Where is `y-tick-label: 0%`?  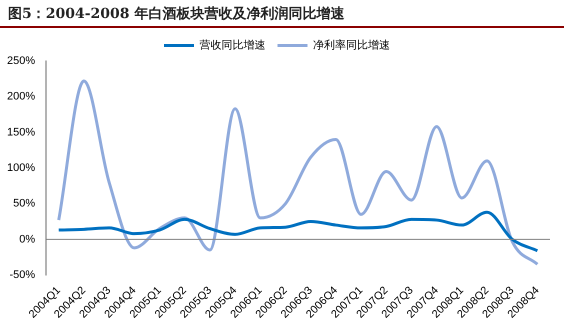
y-tick-label: 0% is located at coordinates (27, 239).